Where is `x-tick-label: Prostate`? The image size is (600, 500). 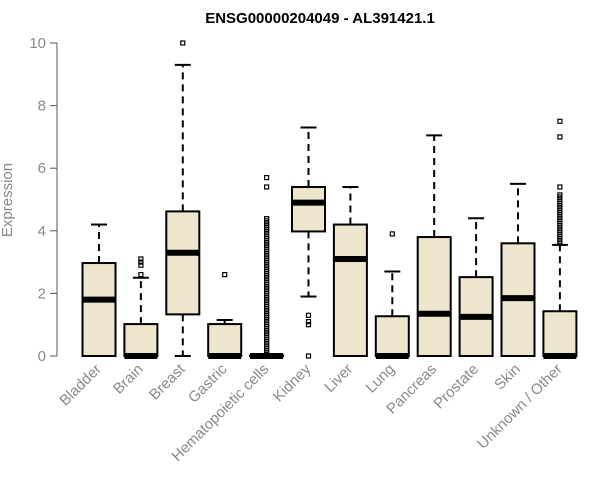 x-tick-label: Prostate is located at coordinates (456, 387).